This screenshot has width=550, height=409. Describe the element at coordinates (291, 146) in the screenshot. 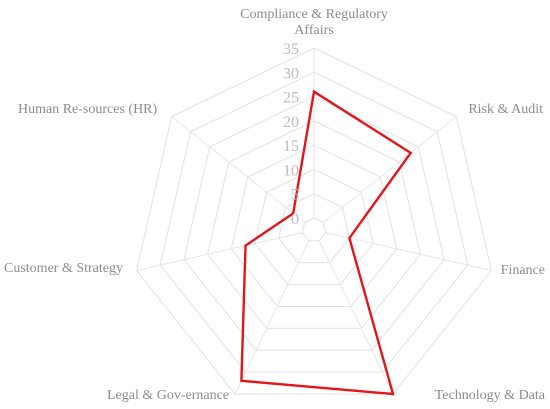

I see `tick-label: 15` at that location.